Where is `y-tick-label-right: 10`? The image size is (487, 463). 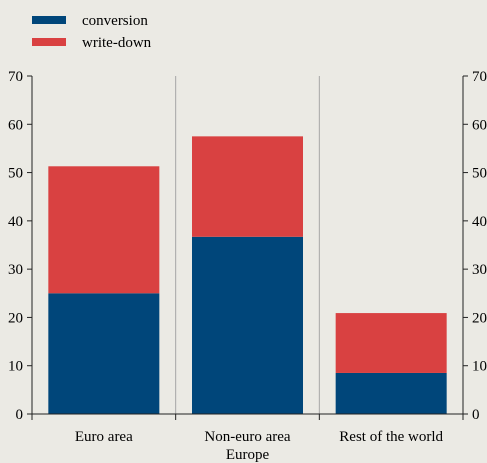 y-tick-label-right: 10 is located at coordinates (479, 367).